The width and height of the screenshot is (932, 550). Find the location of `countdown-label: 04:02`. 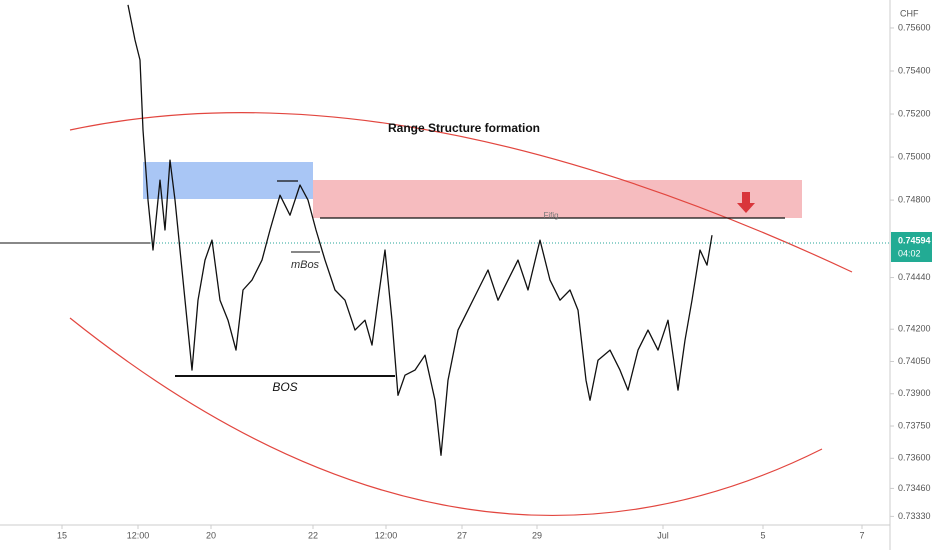

countdown-label: 04:02 is located at coordinates (909, 253).